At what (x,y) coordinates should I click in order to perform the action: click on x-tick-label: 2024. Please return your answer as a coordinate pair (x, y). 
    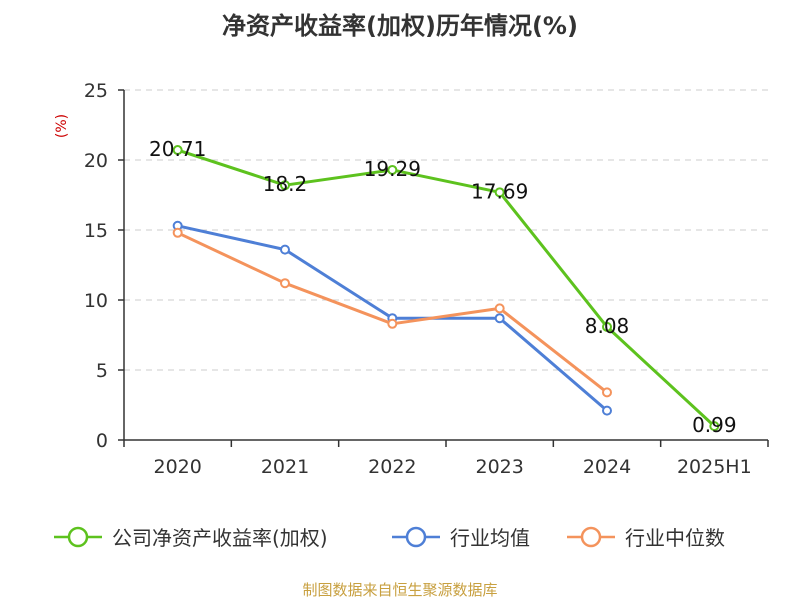
    Looking at the image, I should click on (607, 467).